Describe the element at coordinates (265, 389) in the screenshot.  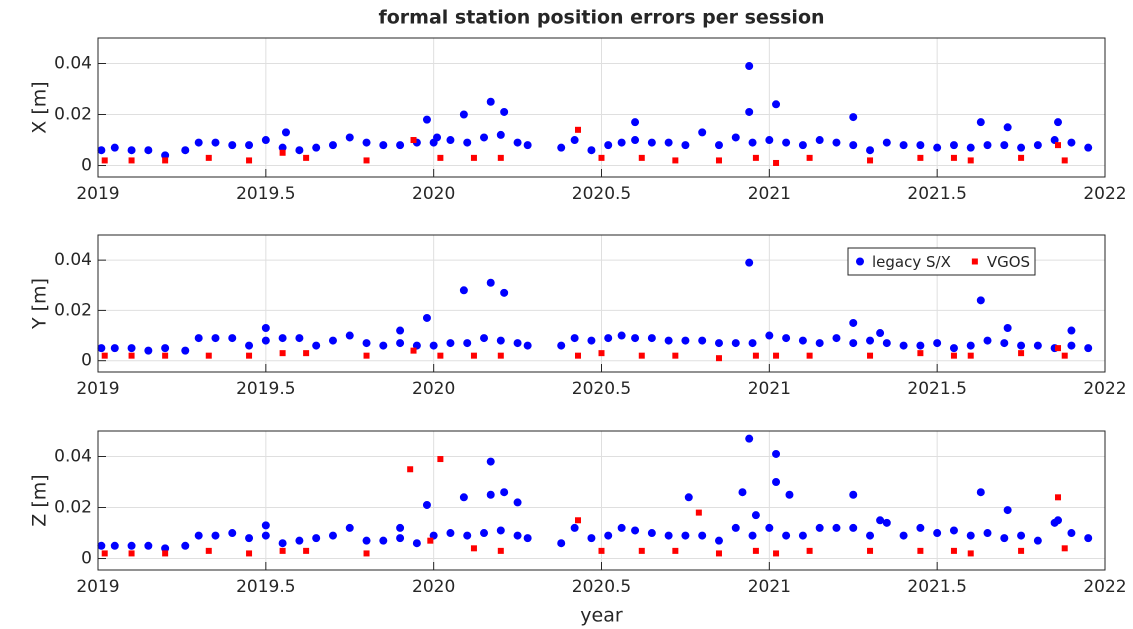
I see `x-tick-label: 2019.5` at that location.